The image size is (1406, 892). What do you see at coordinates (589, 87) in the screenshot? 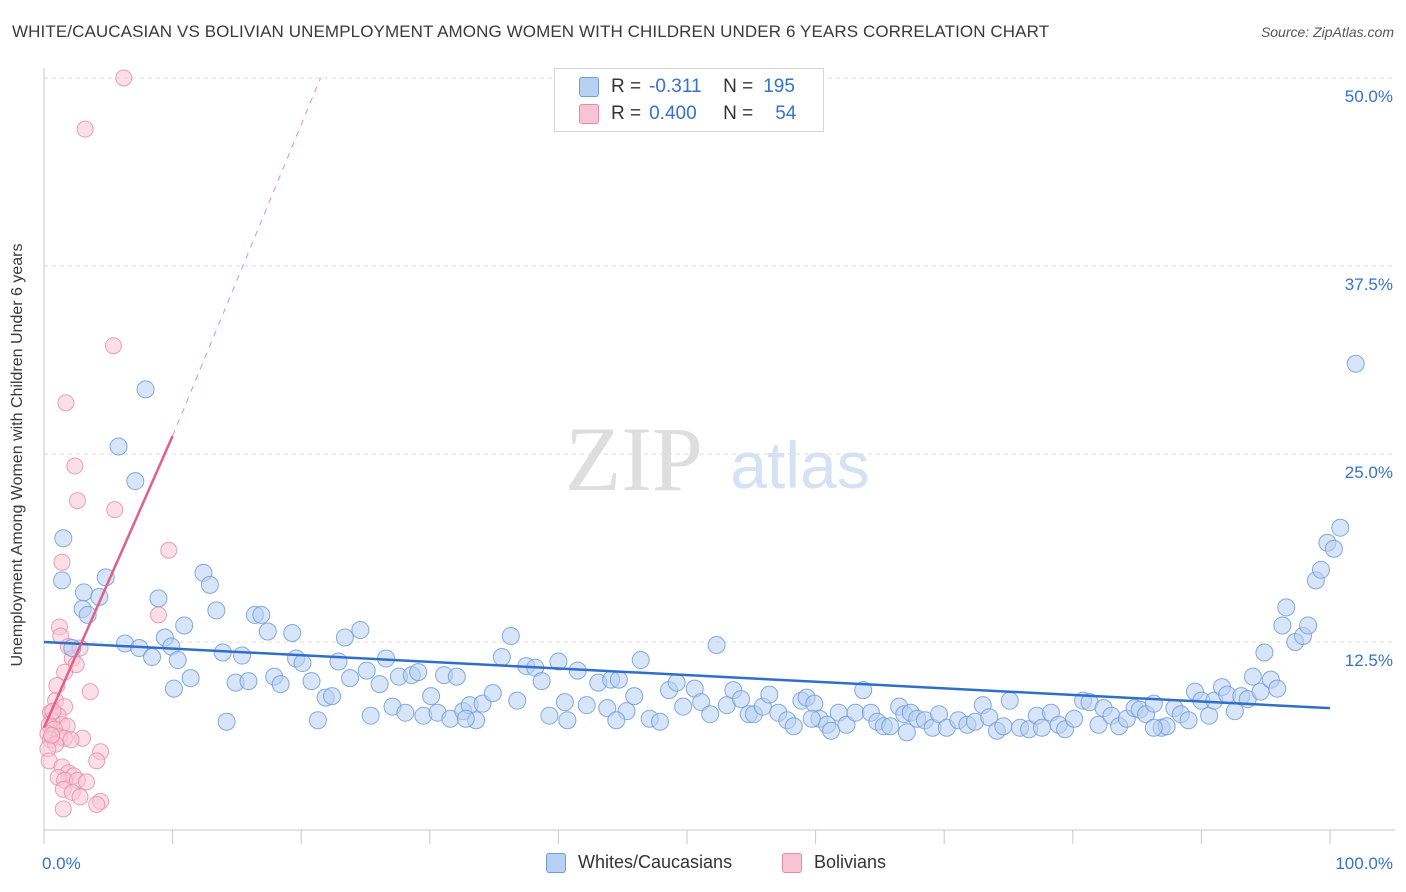
I see `whites-swatch` at bounding box center [589, 87].